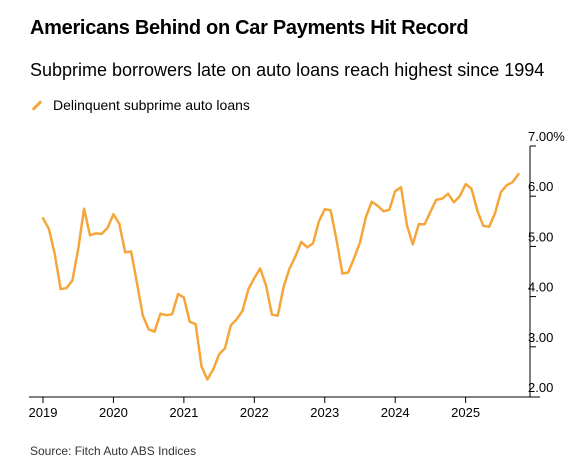 The width and height of the screenshot is (568, 468). I want to click on y-axis: 2.00 3.00 4.00 5.00 6.00 7.00%, so click(546, 263).